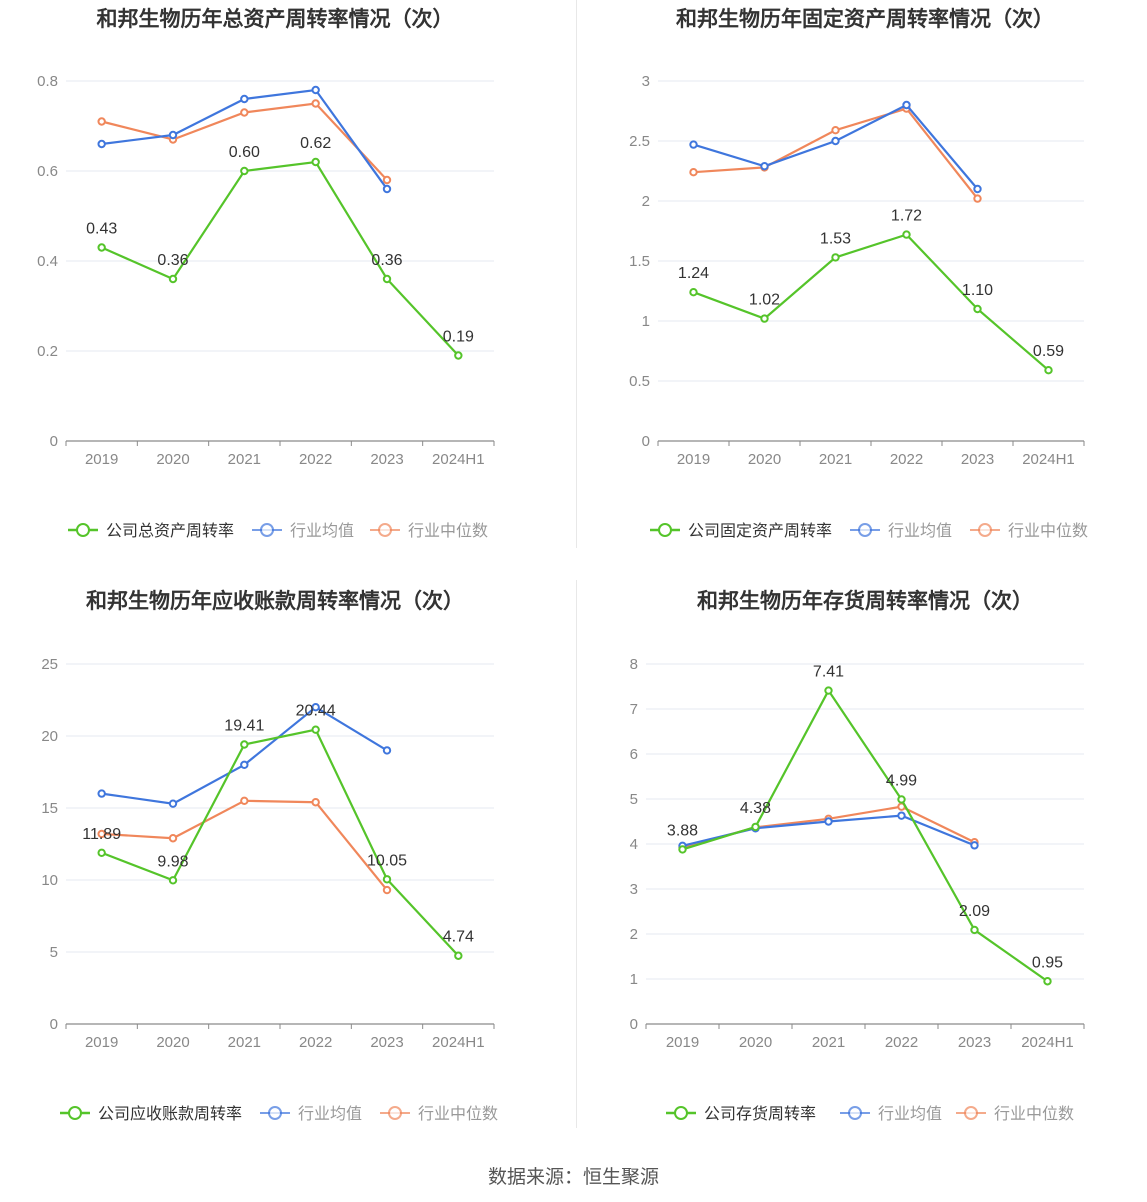 The width and height of the screenshot is (1147, 1202). What do you see at coordinates (760, 530) in the screenshot?
I see `legend-label: 公司固定资产周转率` at bounding box center [760, 530].